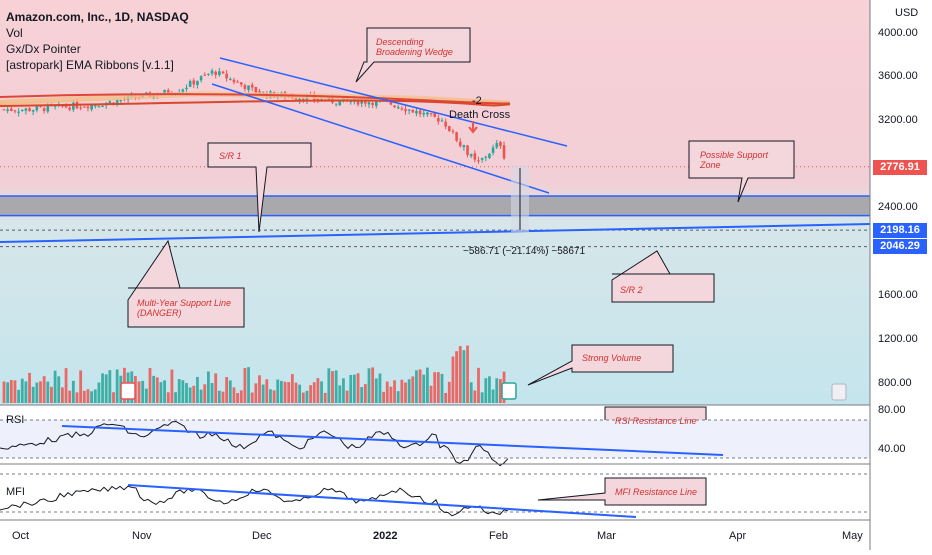 This screenshot has width=932, height=555. I want to click on death-cross-label: Death Cross, so click(480, 115).